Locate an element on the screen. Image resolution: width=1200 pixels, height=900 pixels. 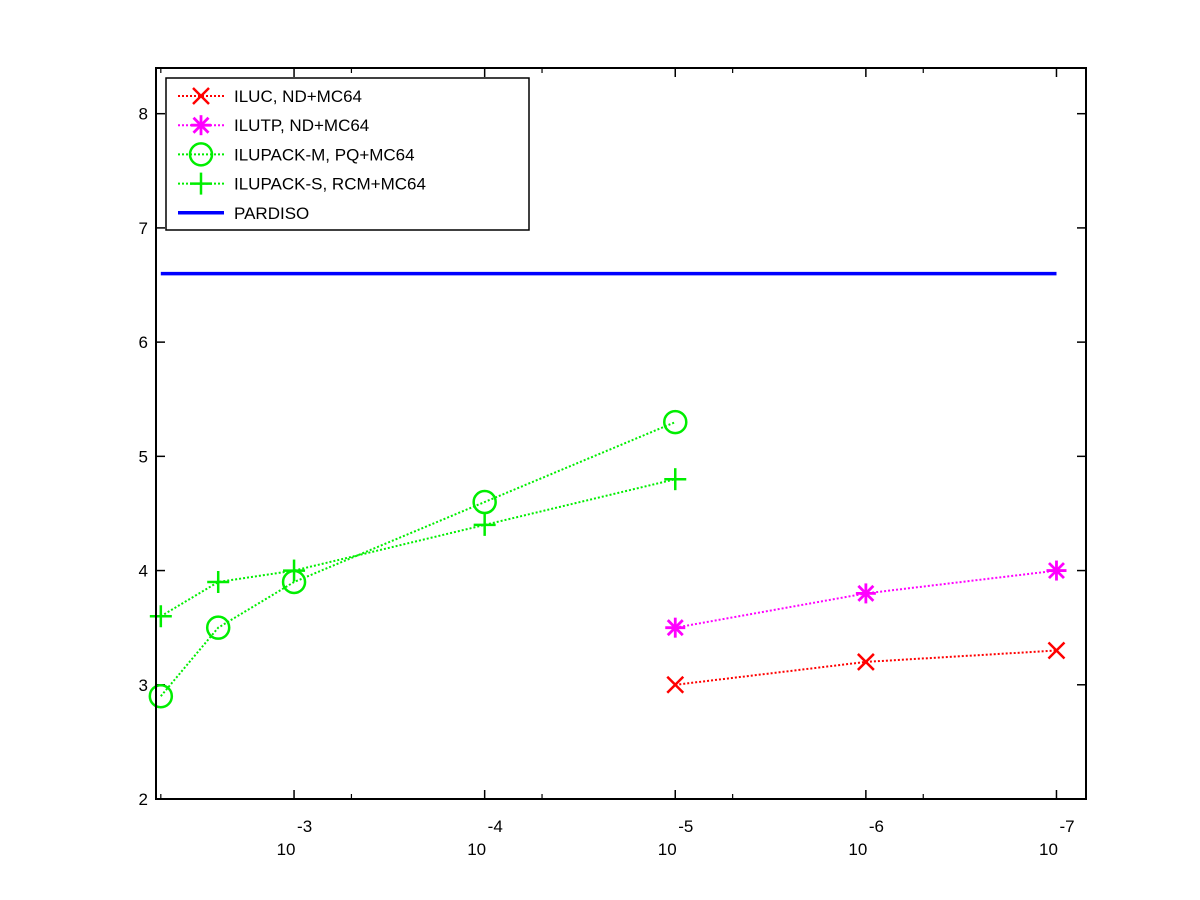
y-tick-label: 4 is located at coordinates (143, 571).